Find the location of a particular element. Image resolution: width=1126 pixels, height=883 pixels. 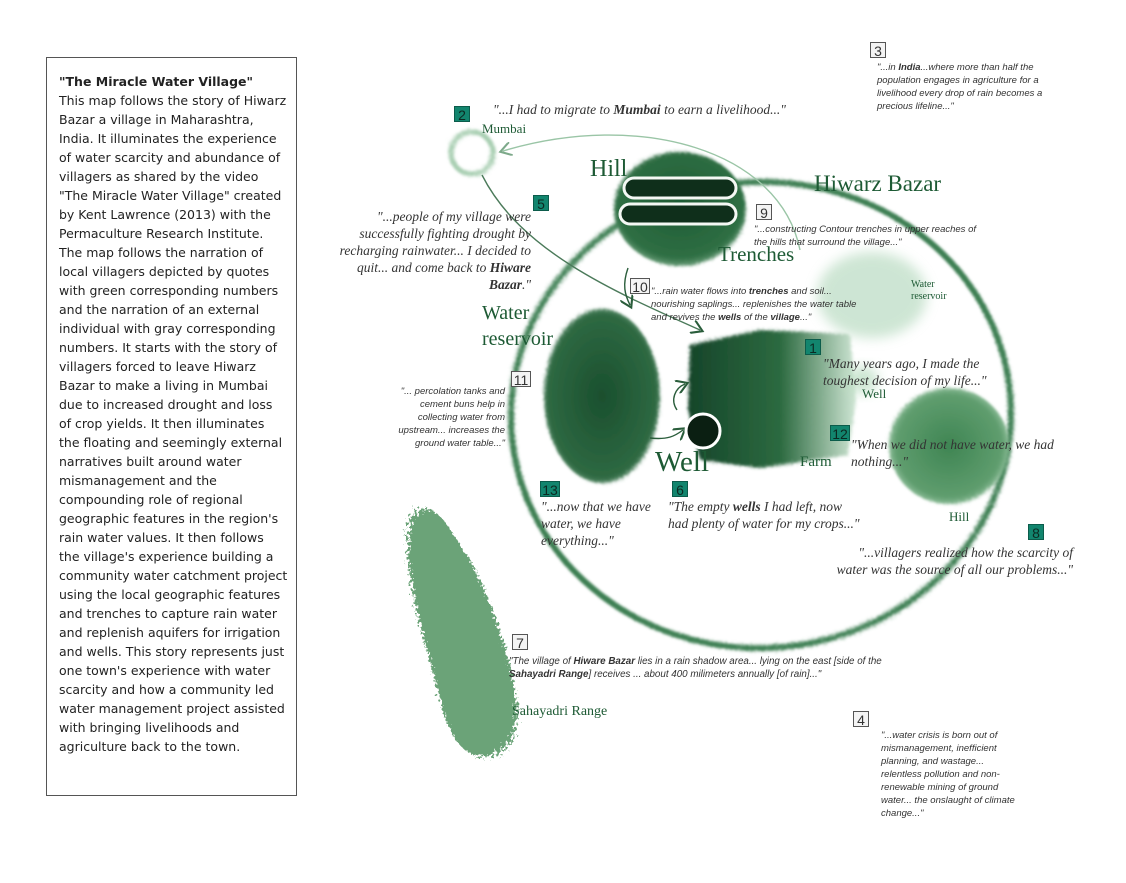

hill-trenches is located at coordinates (680, 209).